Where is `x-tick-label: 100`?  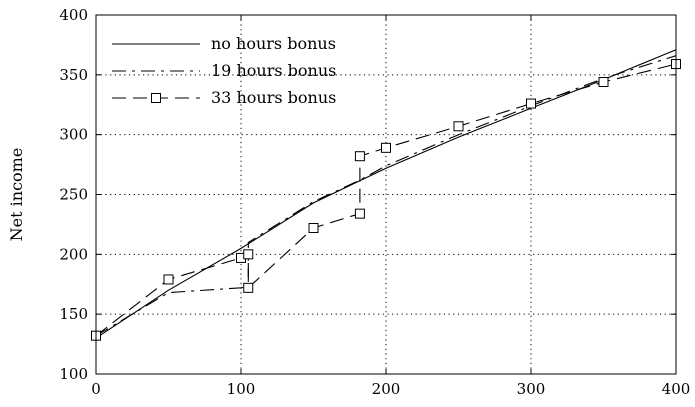
x-tick-label: 100 is located at coordinates (241, 389).